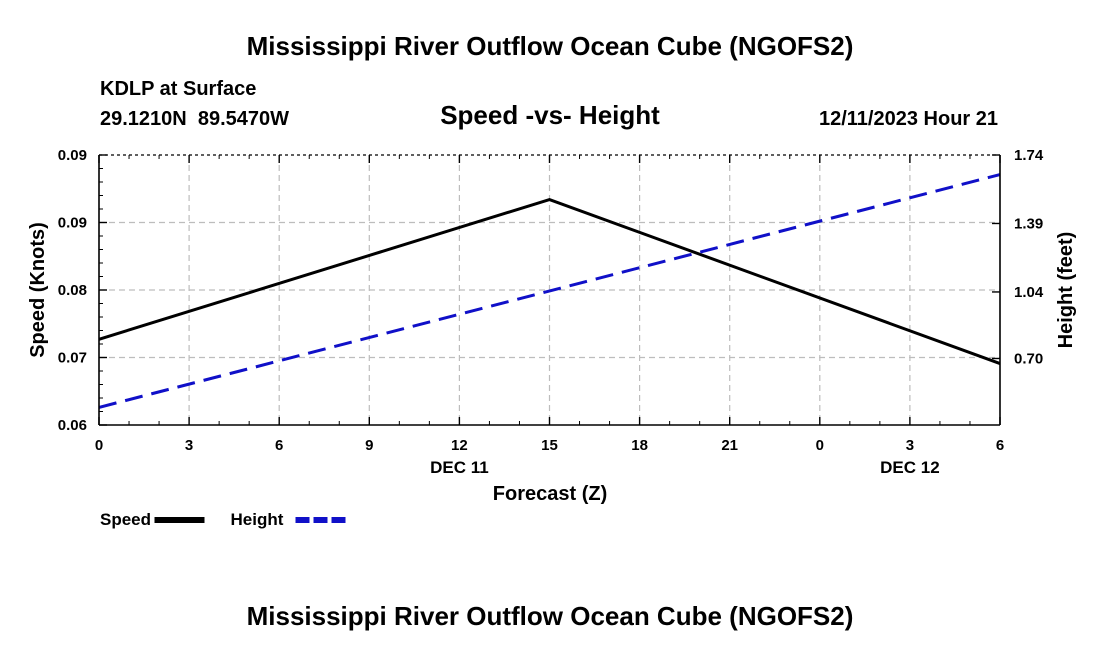  What do you see at coordinates (194, 119) in the screenshot?
I see `station-coords: 29.1210N 89.5470W` at bounding box center [194, 119].